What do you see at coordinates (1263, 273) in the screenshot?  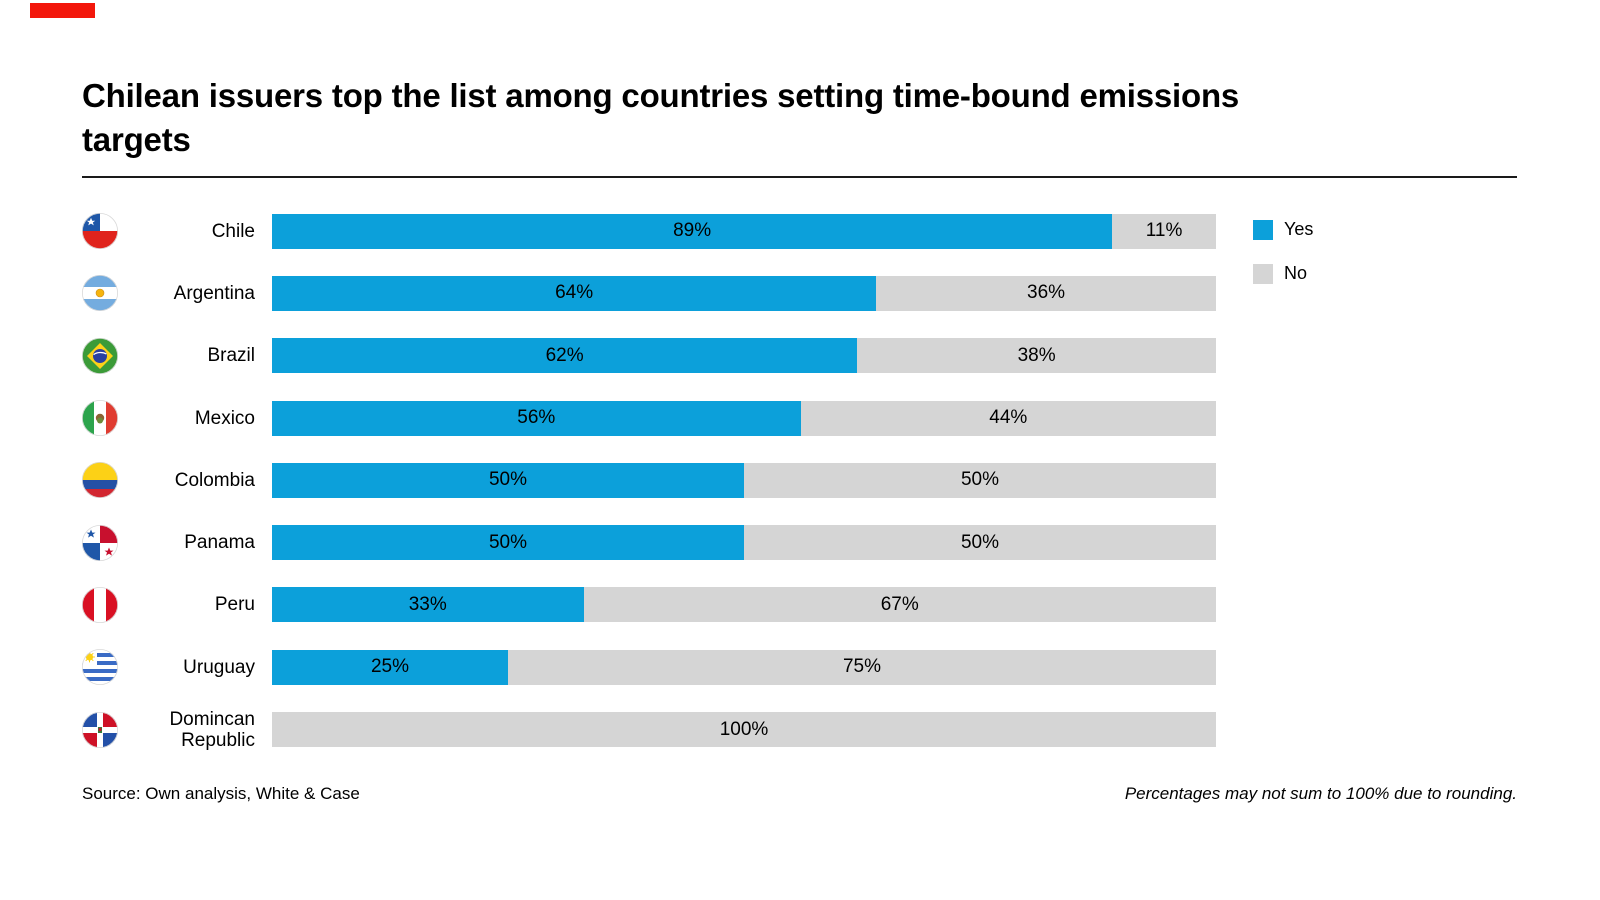 I see `no-legend-swatch` at bounding box center [1263, 273].